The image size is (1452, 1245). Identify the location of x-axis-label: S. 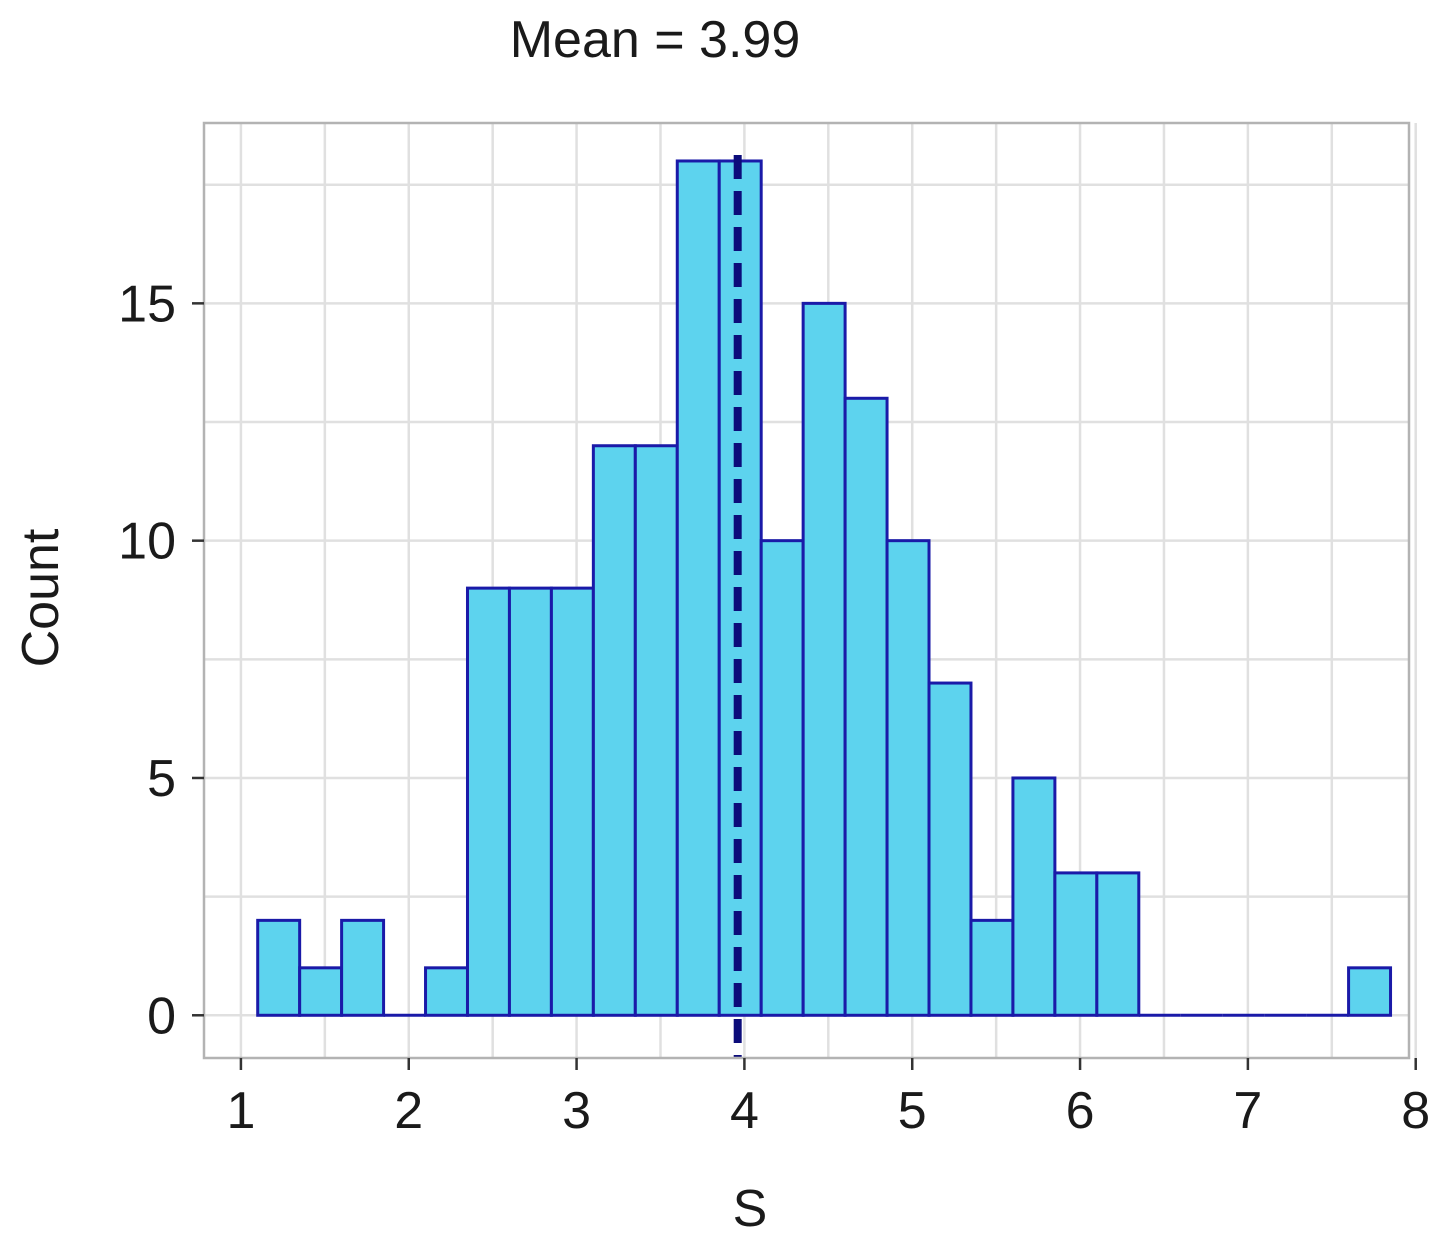
(750, 1209).